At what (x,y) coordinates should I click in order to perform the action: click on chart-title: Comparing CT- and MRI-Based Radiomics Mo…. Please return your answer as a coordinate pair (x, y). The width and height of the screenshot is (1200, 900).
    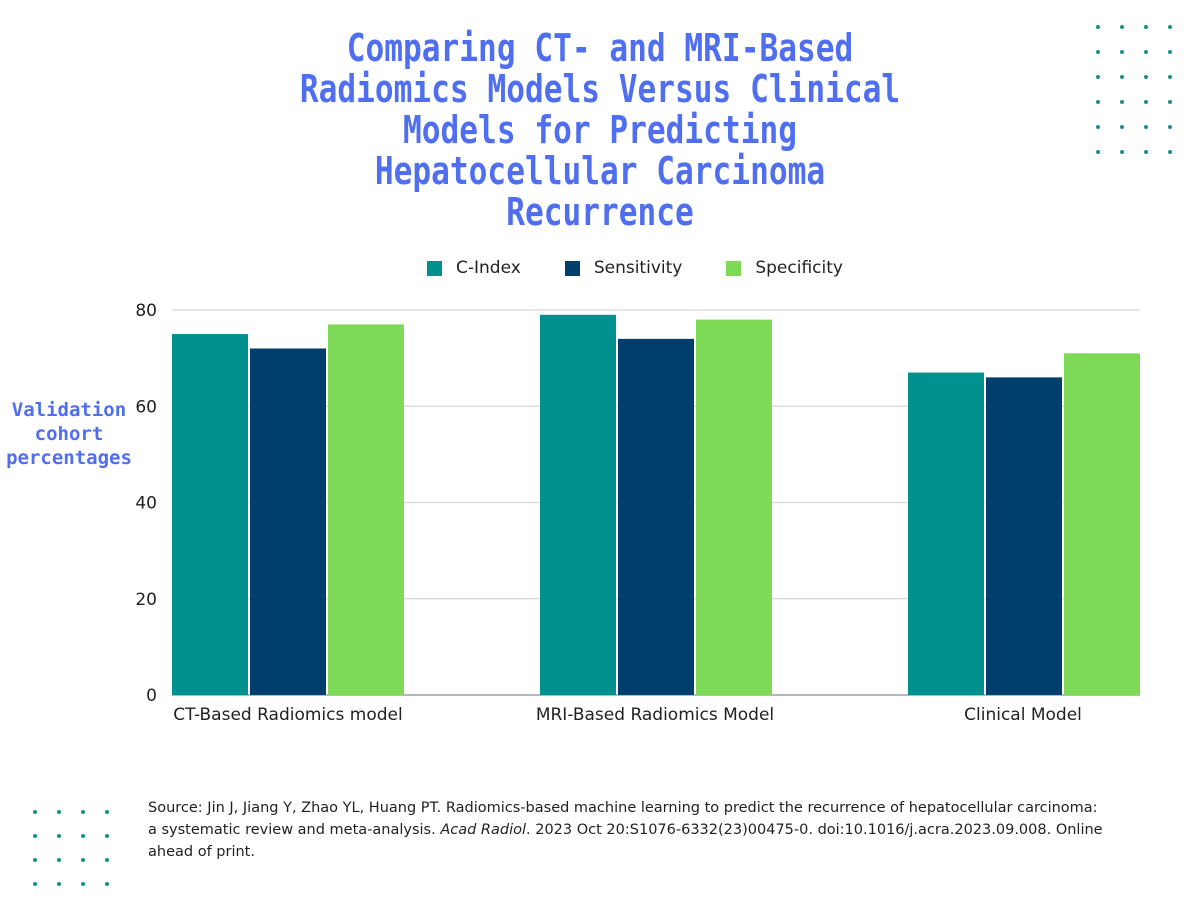
    Looking at the image, I should click on (600, 130).